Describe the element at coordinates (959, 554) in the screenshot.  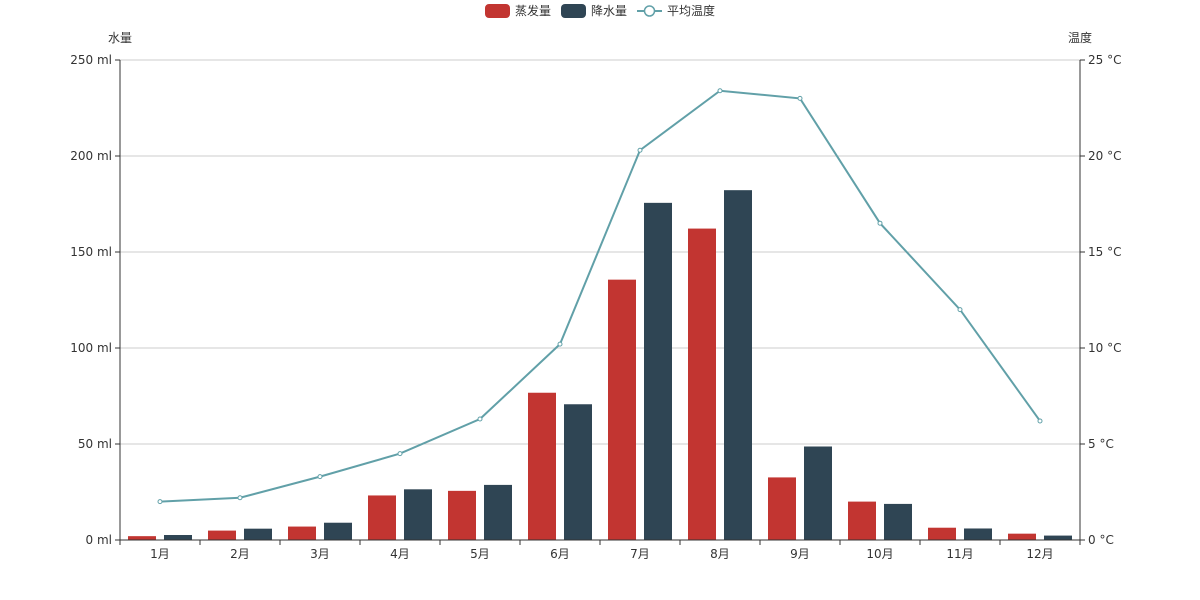
I see `x-tick-label: 11月` at that location.